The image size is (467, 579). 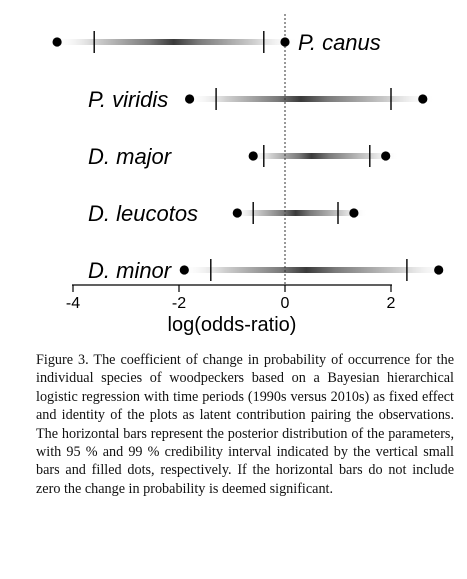 I want to click on x-tick-label: -2, so click(x=179, y=303).